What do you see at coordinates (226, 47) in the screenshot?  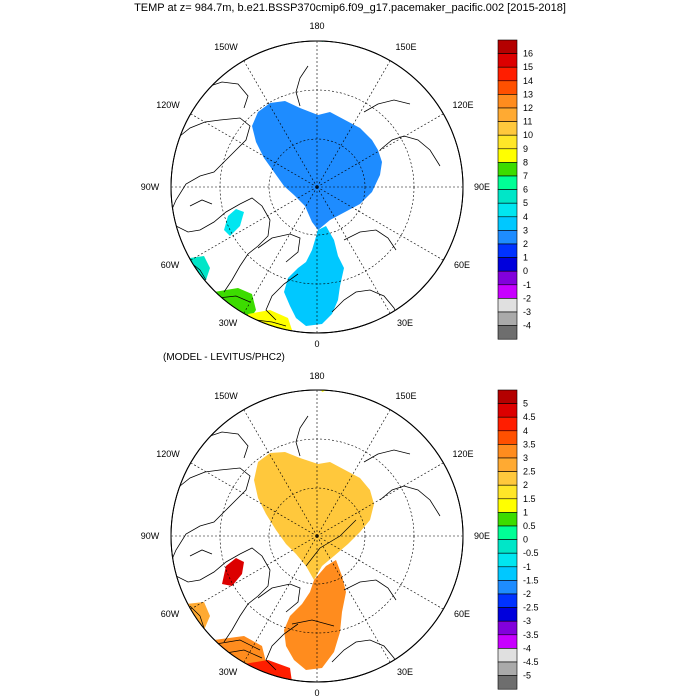 I see `top-lon-150w: 150W` at bounding box center [226, 47].